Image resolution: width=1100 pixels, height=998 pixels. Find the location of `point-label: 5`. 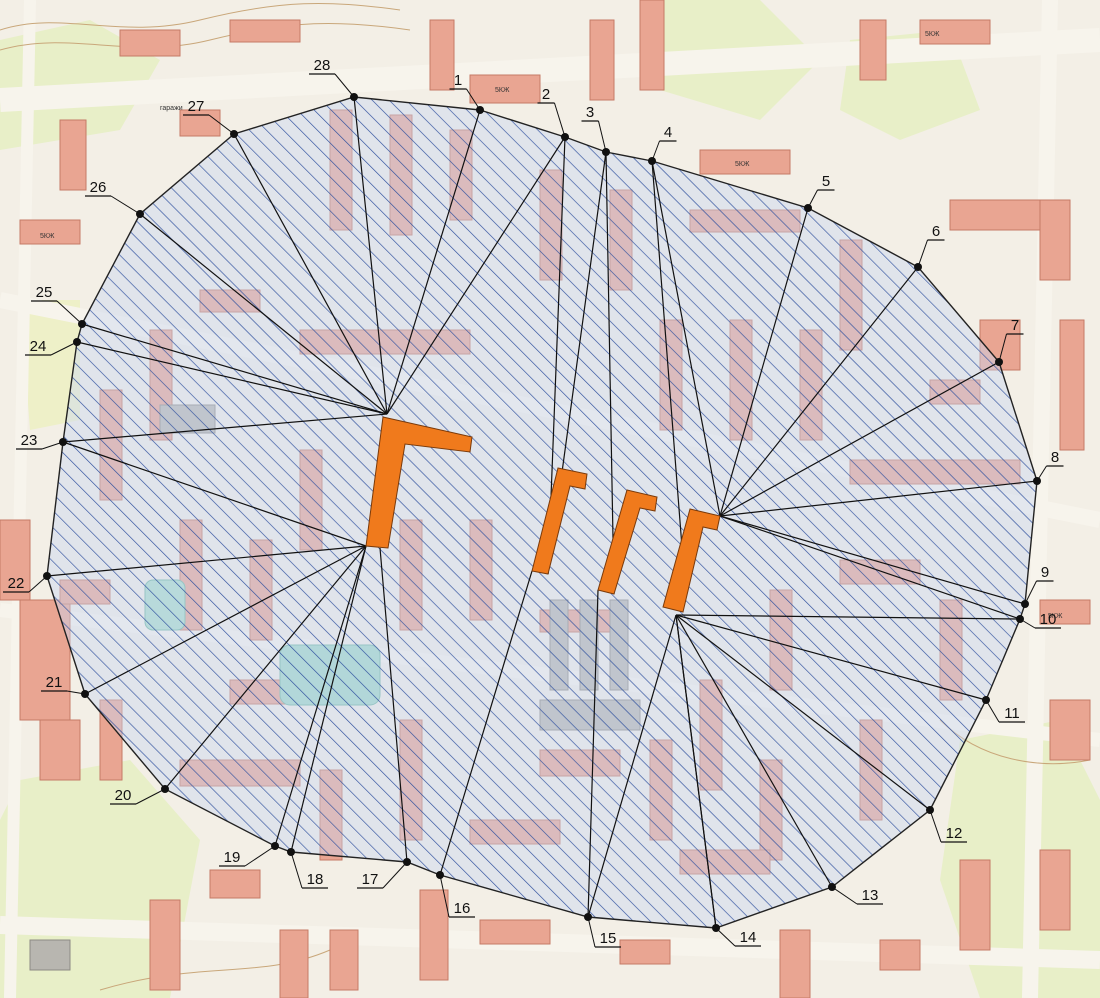

point-label: 5 is located at coordinates (826, 181).